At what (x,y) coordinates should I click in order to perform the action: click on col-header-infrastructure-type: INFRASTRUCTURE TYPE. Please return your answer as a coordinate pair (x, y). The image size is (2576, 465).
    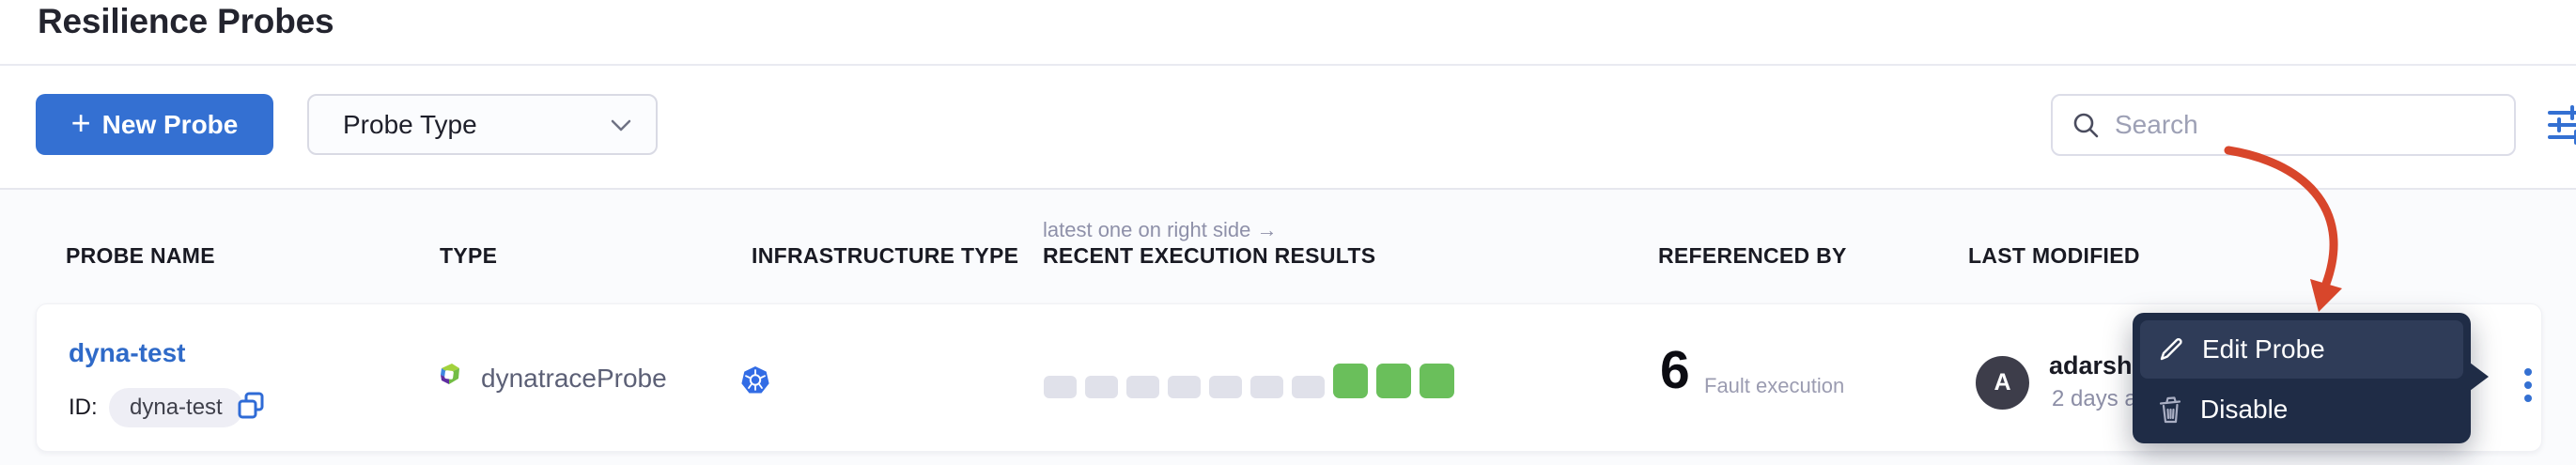
    Looking at the image, I should click on (886, 255).